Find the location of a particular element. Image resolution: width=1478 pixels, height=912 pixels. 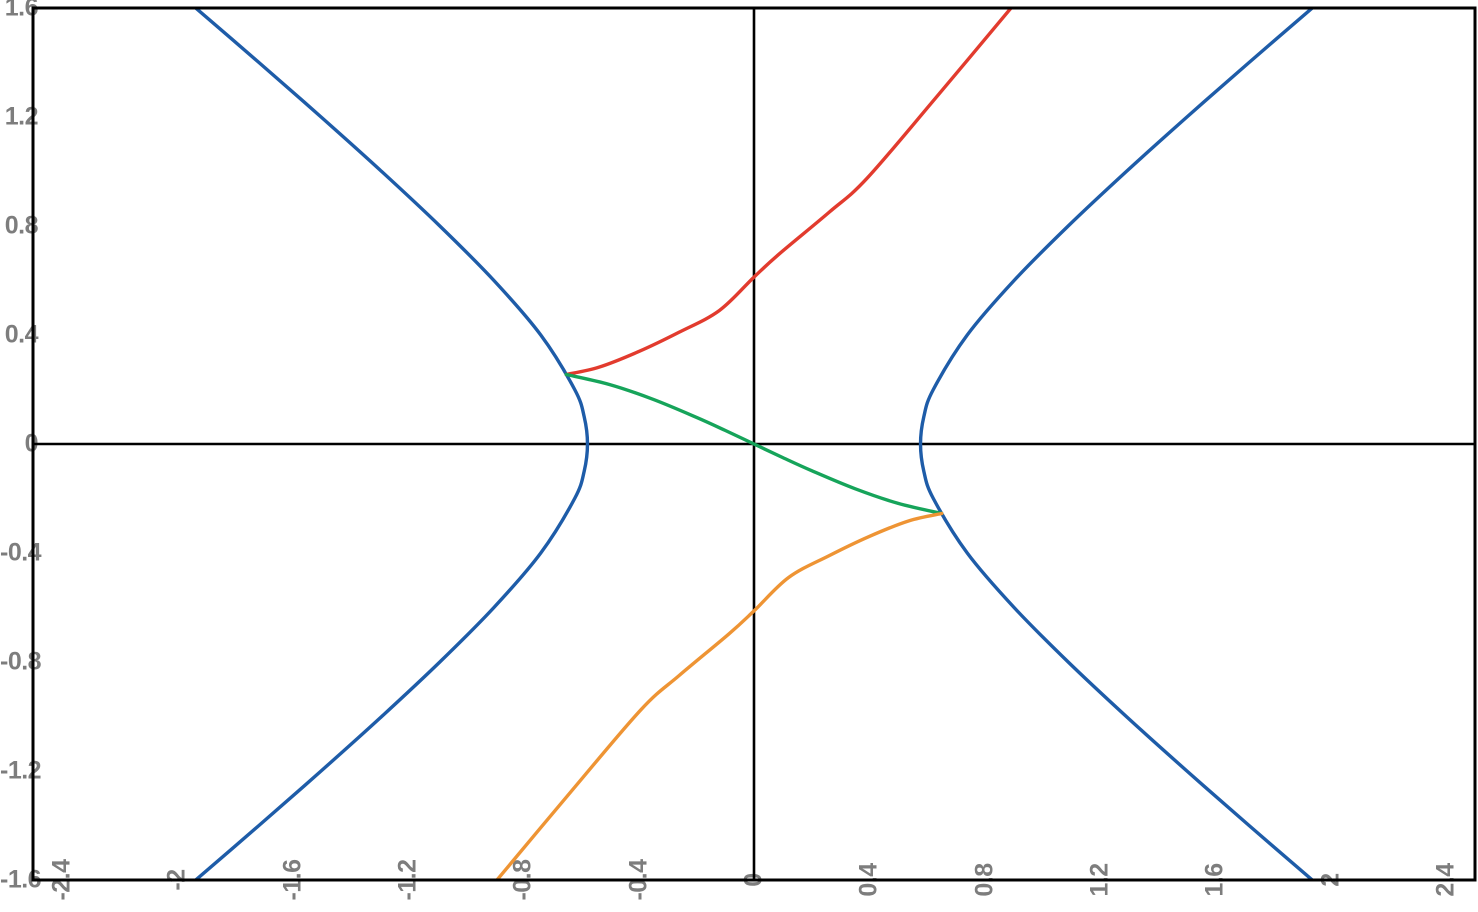

x-tick-label: -0.4 is located at coordinates (638, 880).